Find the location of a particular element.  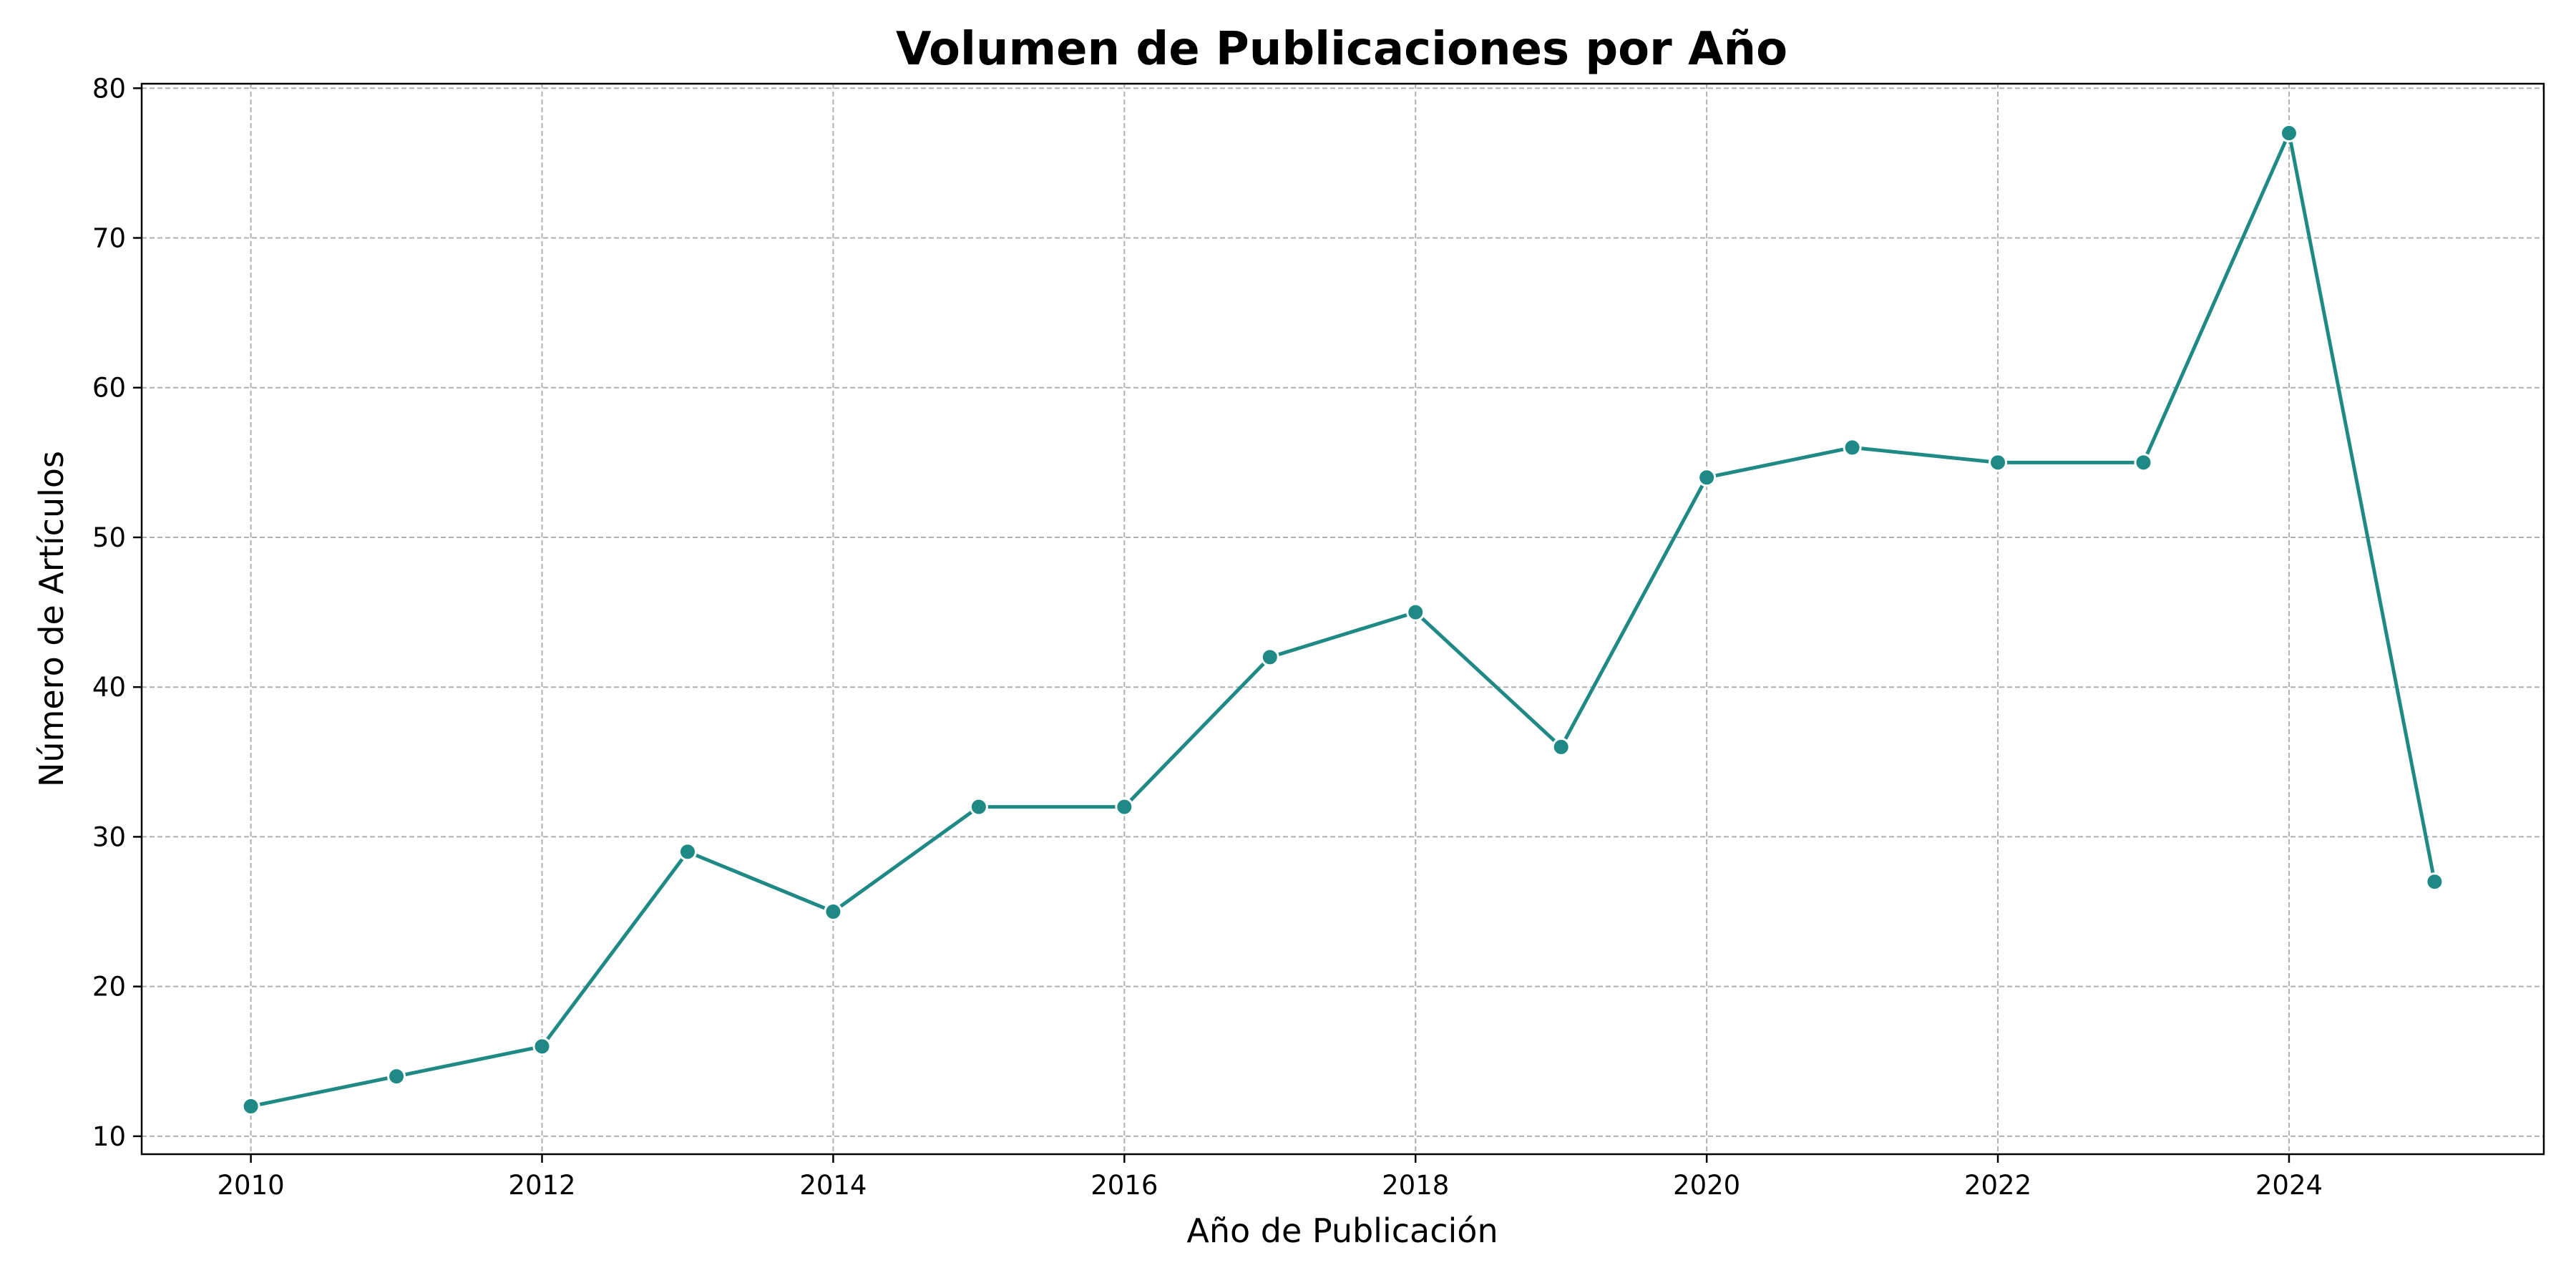

x-tick: 2012 is located at coordinates (542, 1177).